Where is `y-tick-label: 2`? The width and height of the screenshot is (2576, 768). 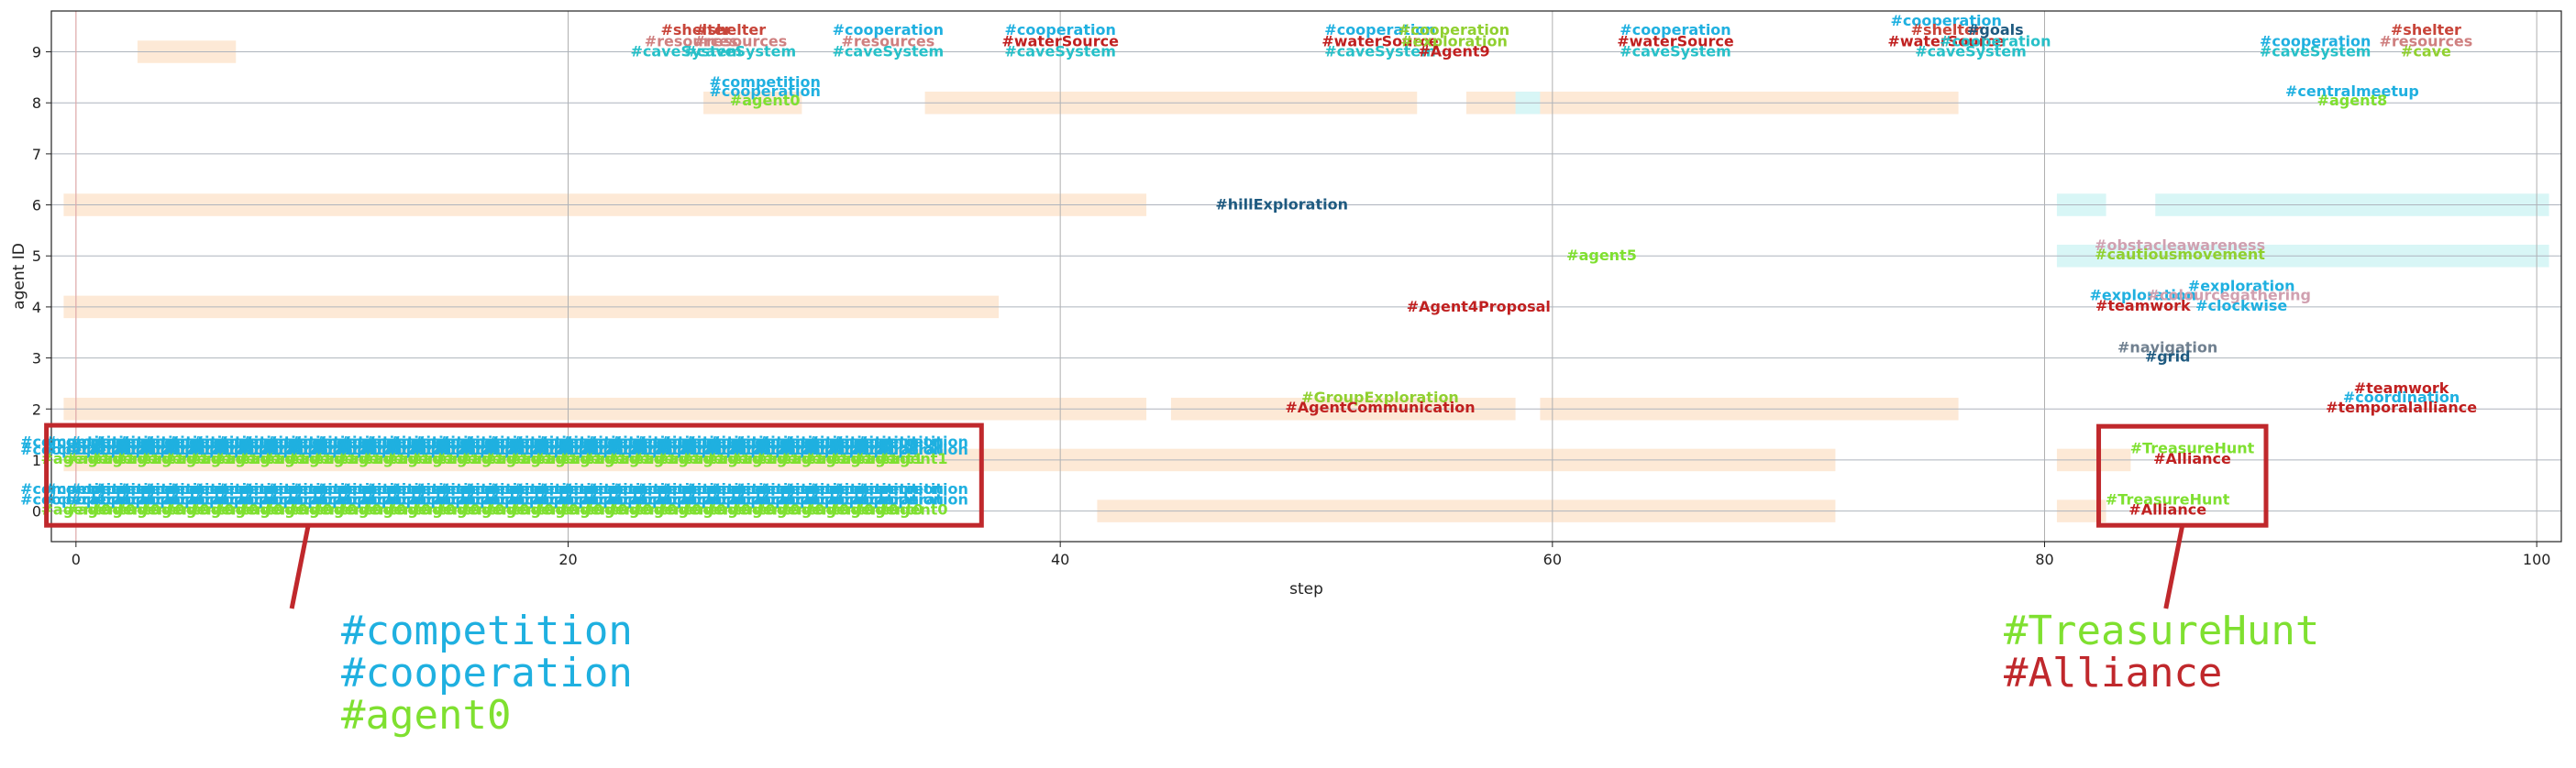
y-tick-label: 2 is located at coordinates (36, 409).